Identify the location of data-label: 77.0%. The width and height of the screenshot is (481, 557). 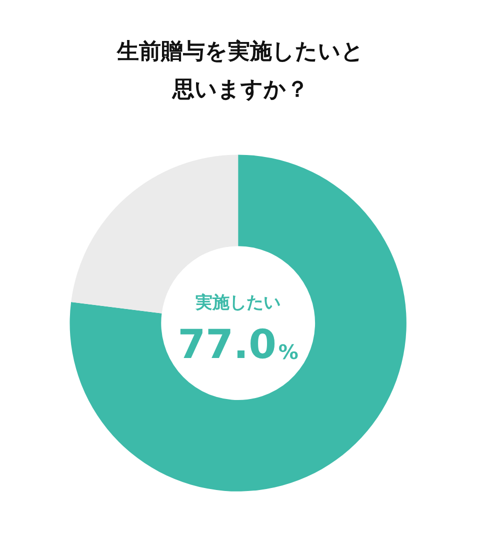
(238, 345).